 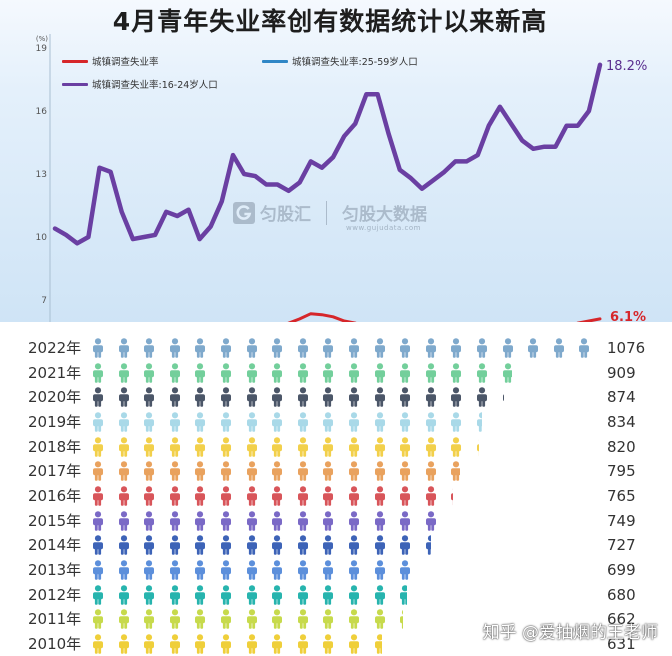 I want to click on value-label: 834, so click(x=621, y=422).